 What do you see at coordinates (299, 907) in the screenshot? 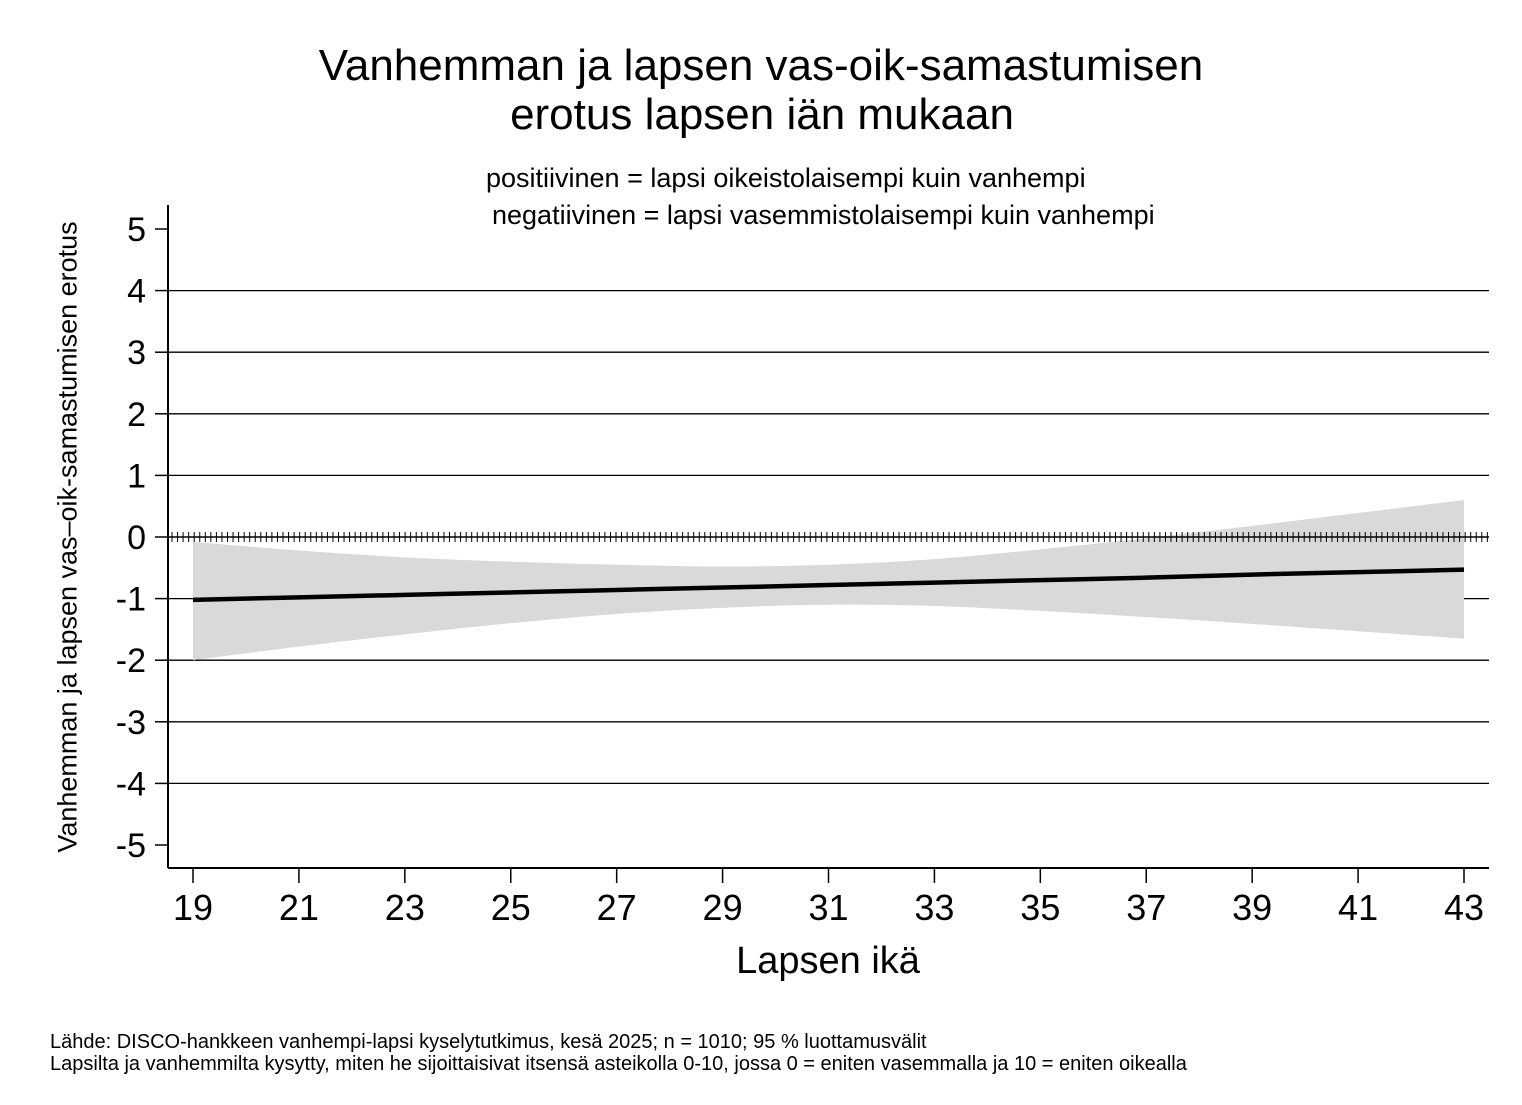
I see `x-tick-label: 21` at bounding box center [299, 907].